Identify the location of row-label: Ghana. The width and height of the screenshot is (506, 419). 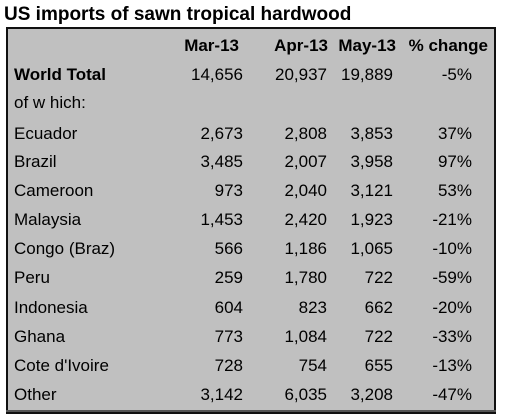
(40, 336).